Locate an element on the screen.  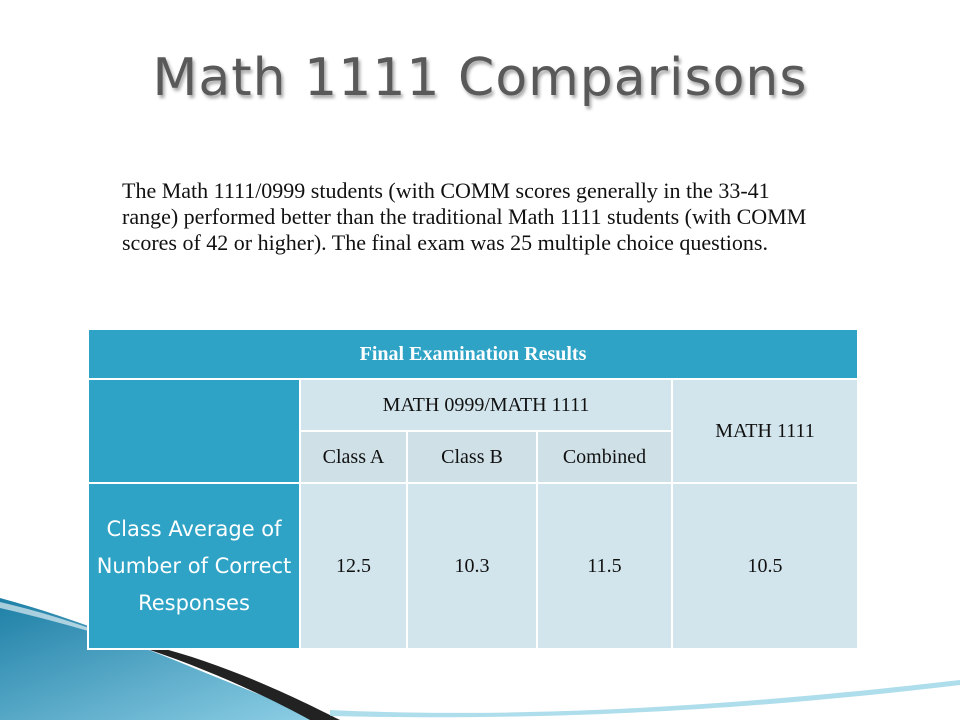
table-subheader-row: Class A Class B Combined is located at coordinates (473, 457).